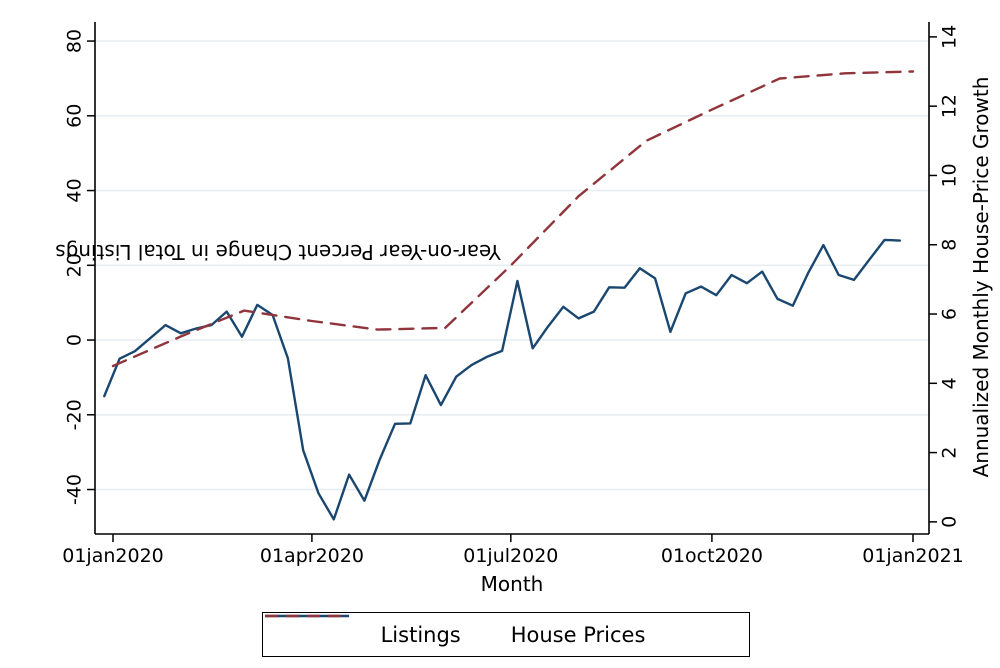 The width and height of the screenshot is (1000, 668). Describe the element at coordinates (75, 116) in the screenshot. I see `left-tick-label: 60` at that location.